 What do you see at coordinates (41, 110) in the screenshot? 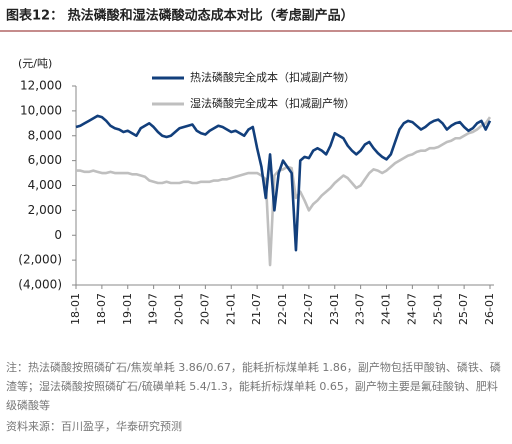
I see `y-tick-label: 10,000` at bounding box center [41, 110].